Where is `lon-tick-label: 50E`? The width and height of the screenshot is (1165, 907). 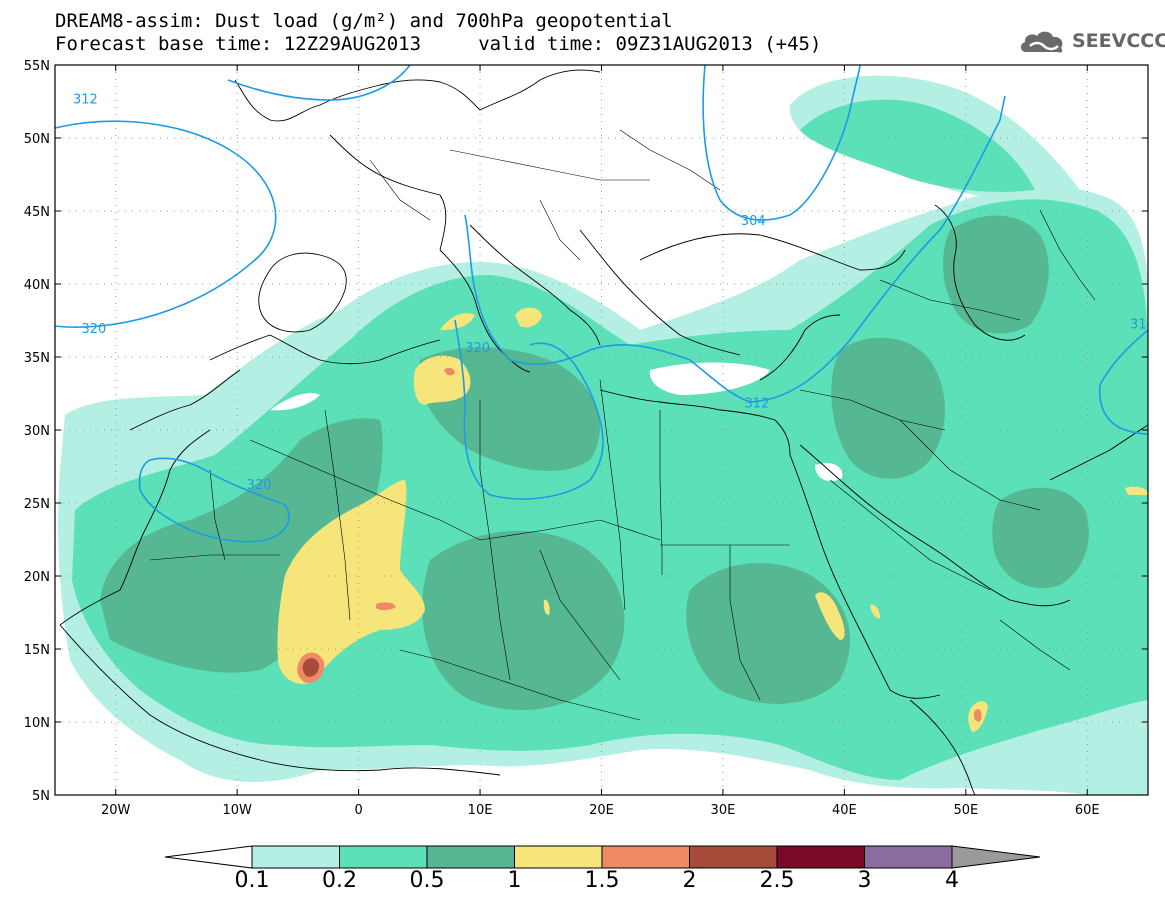
lon-tick-label: 50E is located at coordinates (965, 810).